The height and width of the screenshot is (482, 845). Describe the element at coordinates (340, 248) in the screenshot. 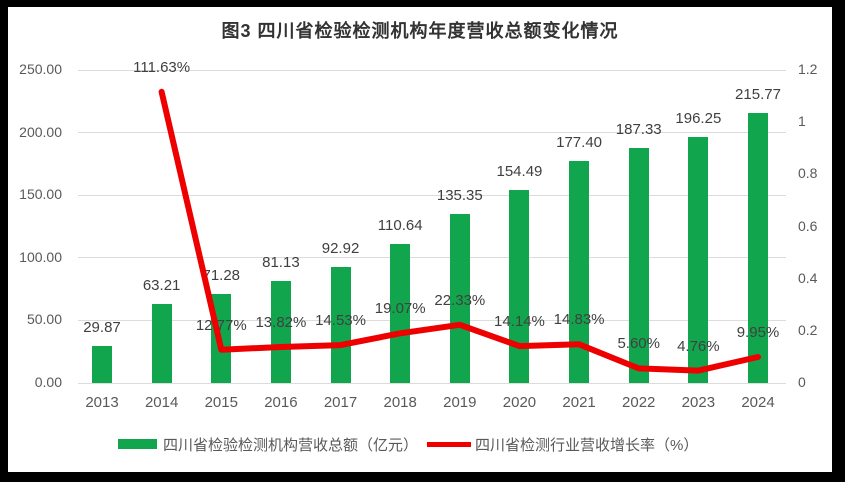

I see `bar-value-label: 92.92` at that location.